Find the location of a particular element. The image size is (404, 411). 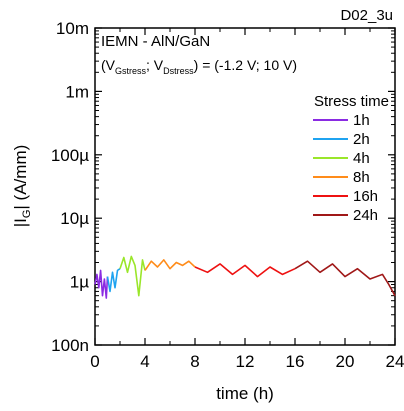

legend: Stress time 1h 2h 4h 8h 16h 24h is located at coordinates (351, 158).